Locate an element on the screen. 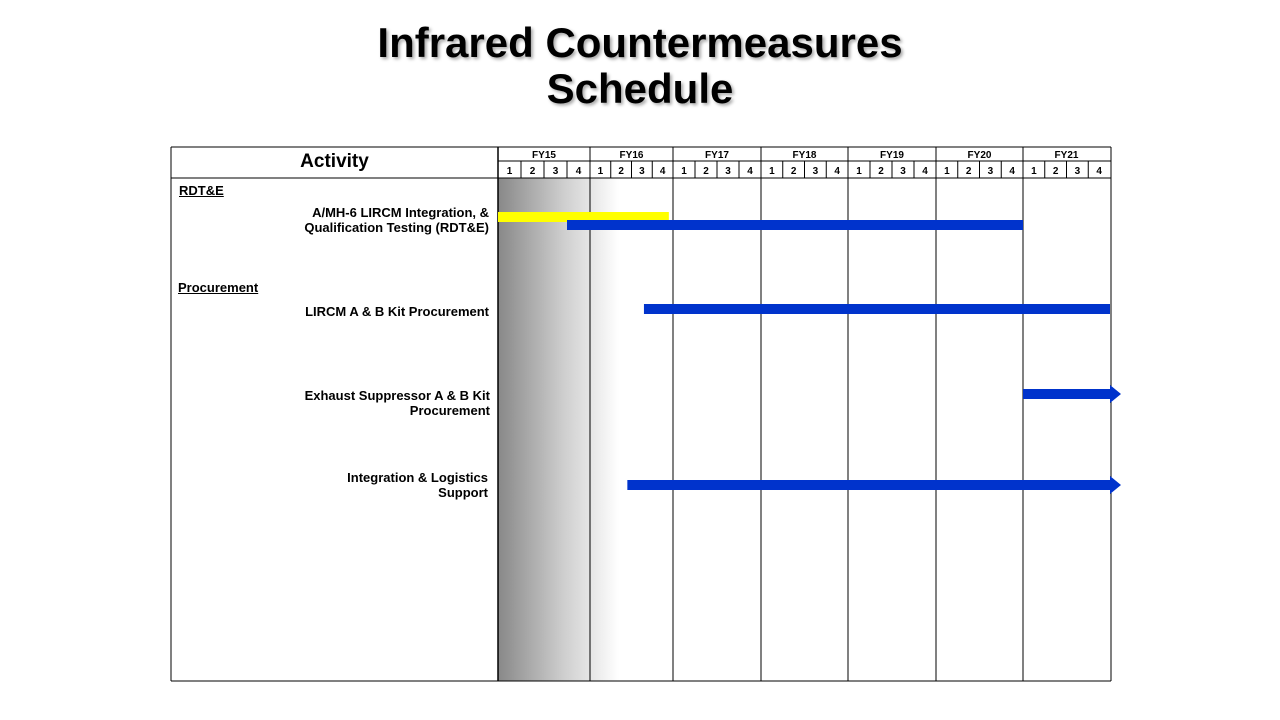 Image resolution: width=1280 pixels, height=720 pixels. task-label-exhaust-suppressor: Exhaust Suppressor A & B Kit Procurement is located at coordinates (340, 403).